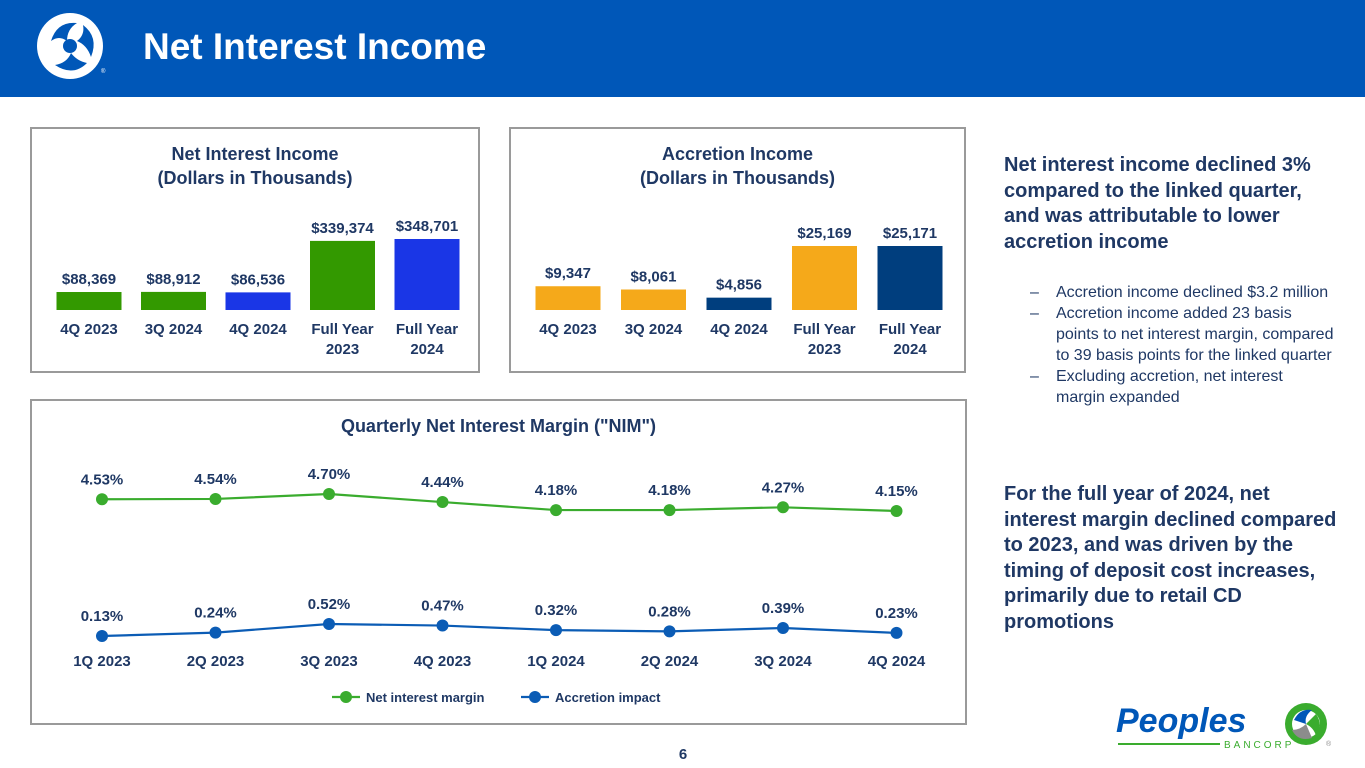  Describe the element at coordinates (102, 661) in the screenshot. I see `x-tick-label: 1Q 2023` at that location.